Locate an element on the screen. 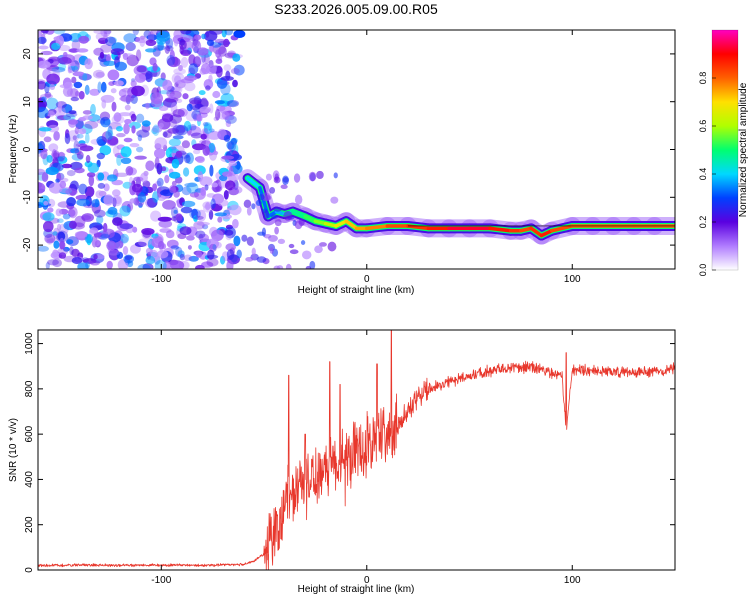 The width and height of the screenshot is (750, 600). colorbar-tick-label: 0.4 is located at coordinates (703, 174).